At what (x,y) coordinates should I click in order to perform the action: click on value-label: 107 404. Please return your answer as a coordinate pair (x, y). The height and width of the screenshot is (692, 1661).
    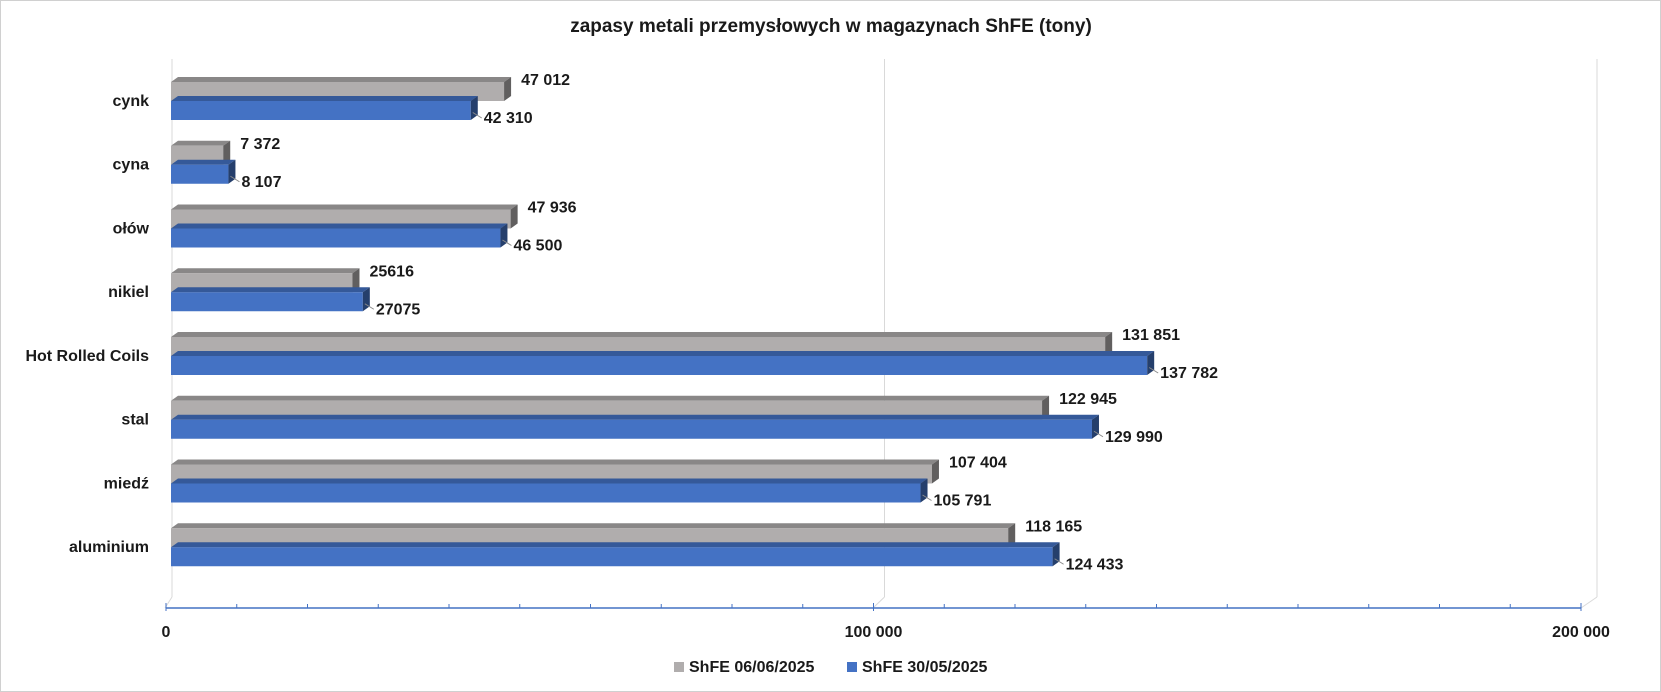
    Looking at the image, I should click on (978, 463).